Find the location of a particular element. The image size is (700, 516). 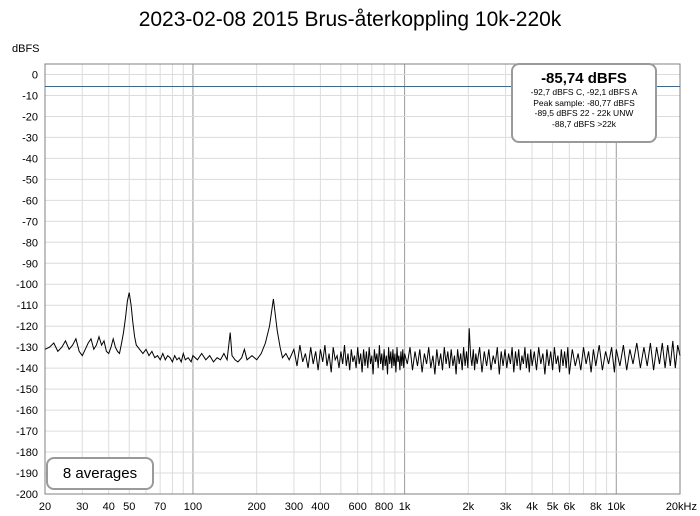

readout-level-value: -85,74 dBFS is located at coordinates (584, 78).